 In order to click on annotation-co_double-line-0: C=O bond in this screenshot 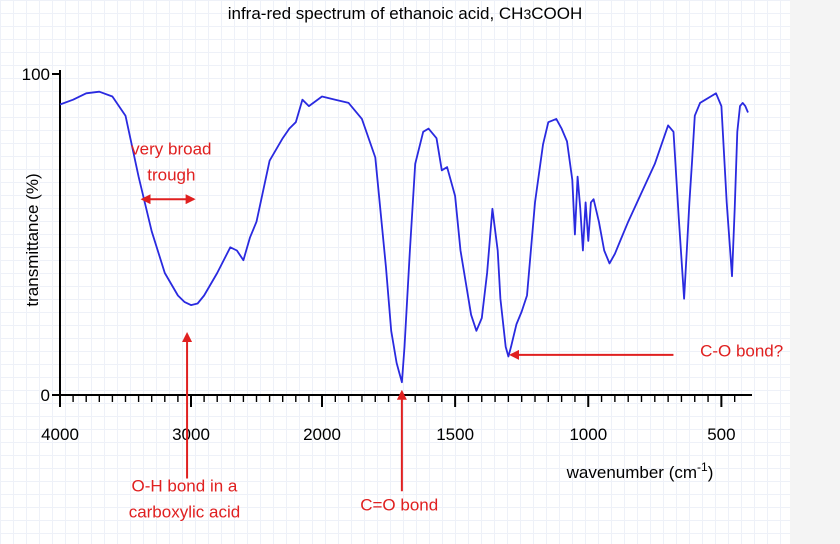, I will do `click(399, 505)`.